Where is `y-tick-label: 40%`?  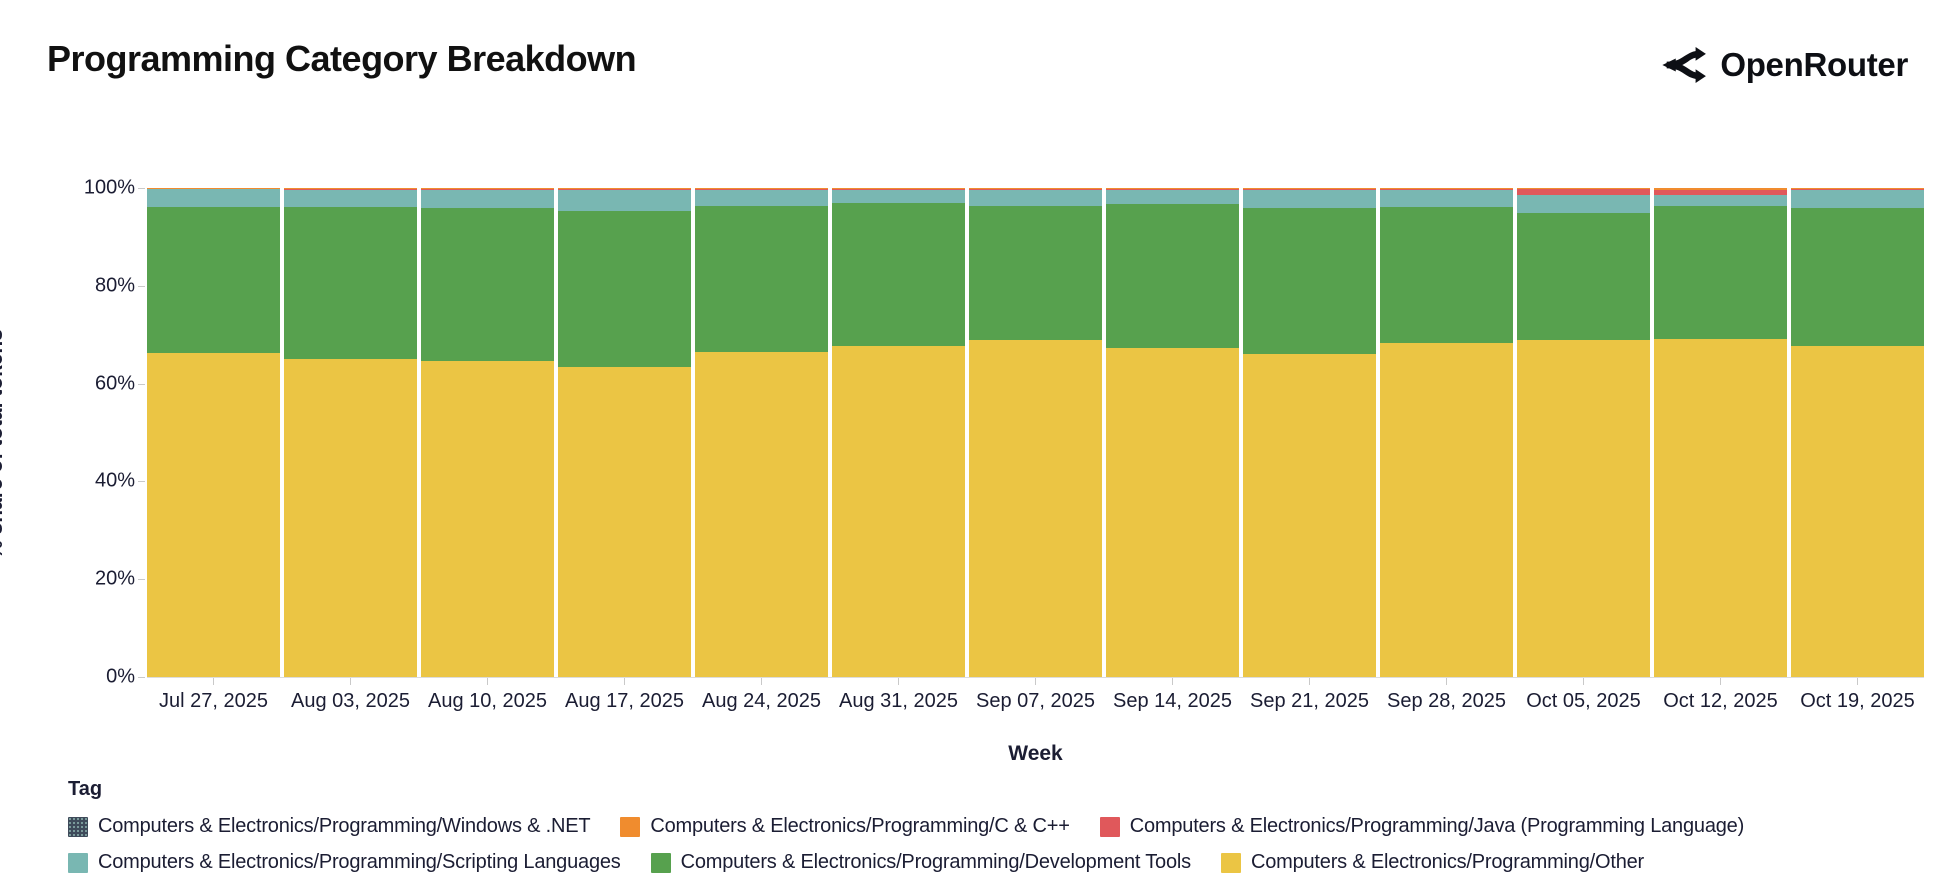
y-tick-label: 40% is located at coordinates (114, 480).